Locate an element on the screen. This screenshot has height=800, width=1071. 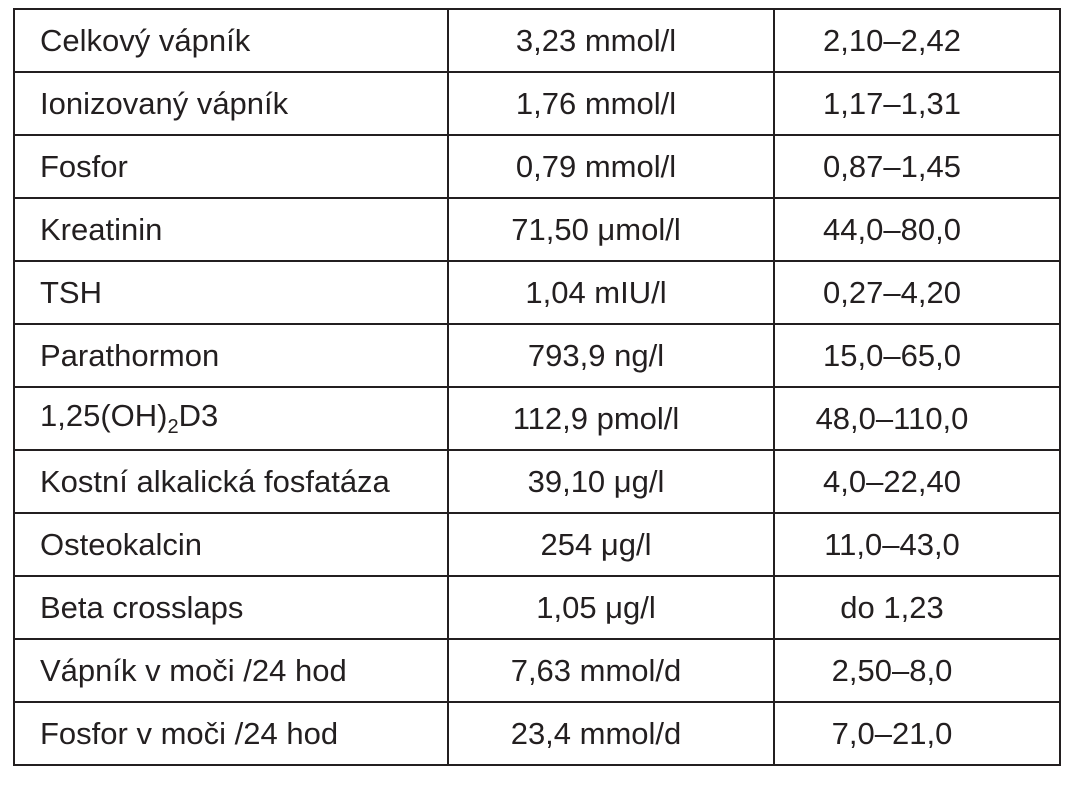
table-row: Celkový vápník 3,23 mmol/l 2,10–2,42 is located at coordinates (537, 40).